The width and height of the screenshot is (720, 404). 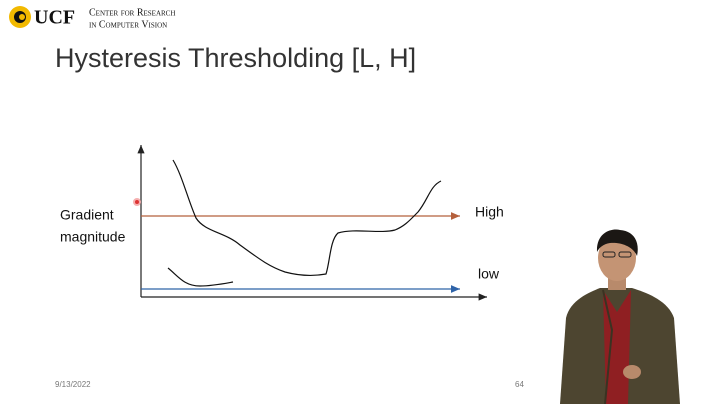 What do you see at coordinates (519, 384) in the screenshot?
I see `slide-number: 64` at bounding box center [519, 384].